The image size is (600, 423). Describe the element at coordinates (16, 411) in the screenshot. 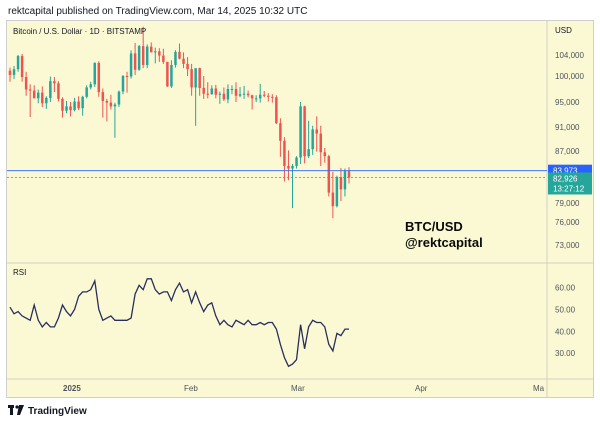

I see `tradingview-logo-icon` at that location.